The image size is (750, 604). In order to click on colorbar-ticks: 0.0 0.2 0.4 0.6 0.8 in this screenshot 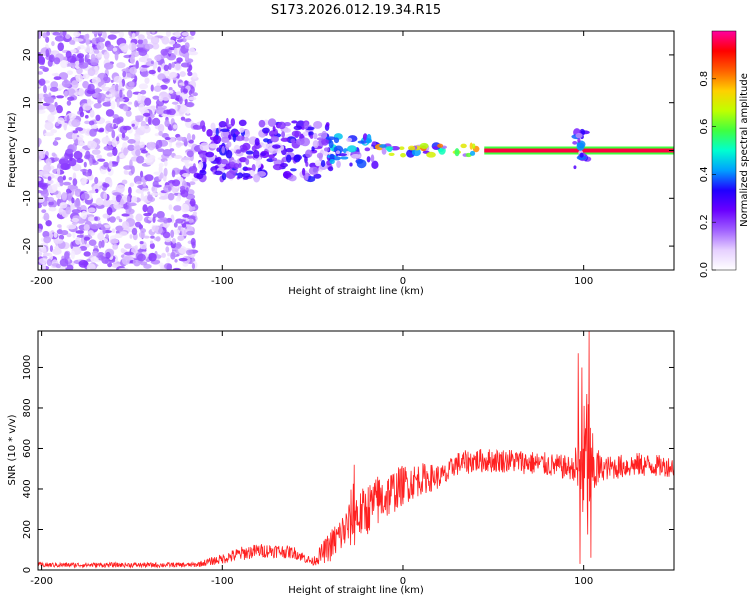, I will do `click(707, 174)`.